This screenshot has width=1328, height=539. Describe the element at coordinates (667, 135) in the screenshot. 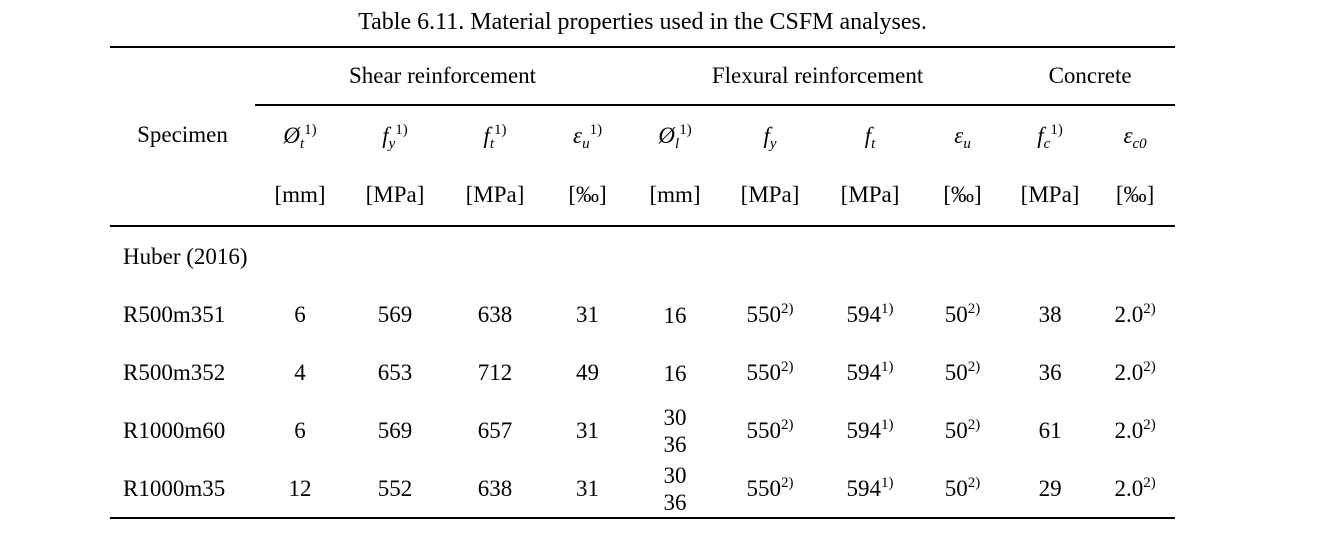

I see `header-symbol: Ø` at that location.